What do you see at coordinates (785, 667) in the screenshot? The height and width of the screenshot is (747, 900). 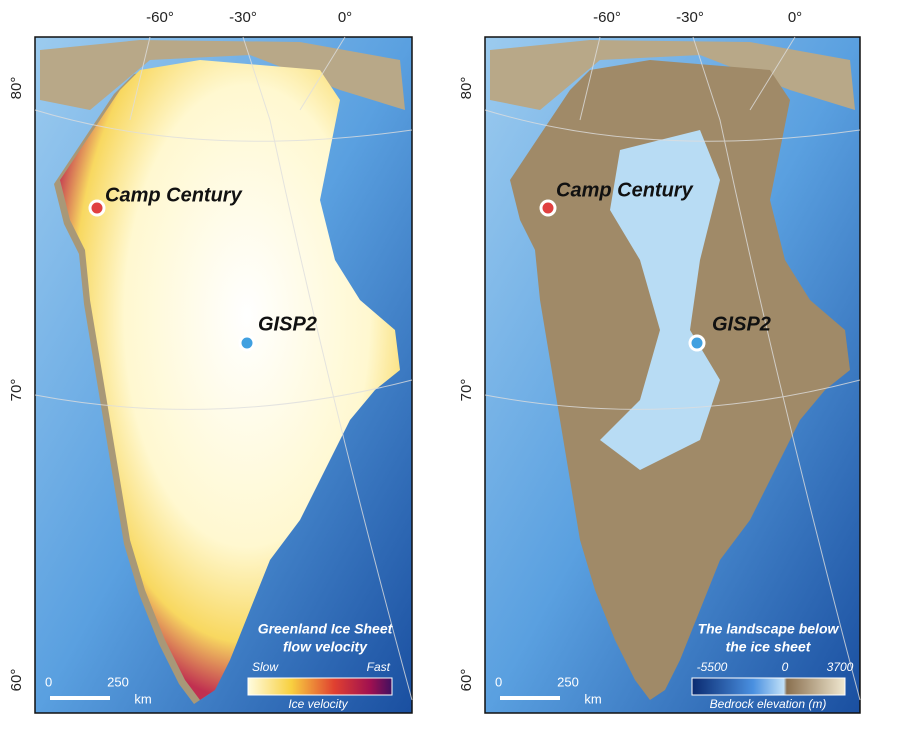 I see `legend-label: 0` at bounding box center [785, 667].